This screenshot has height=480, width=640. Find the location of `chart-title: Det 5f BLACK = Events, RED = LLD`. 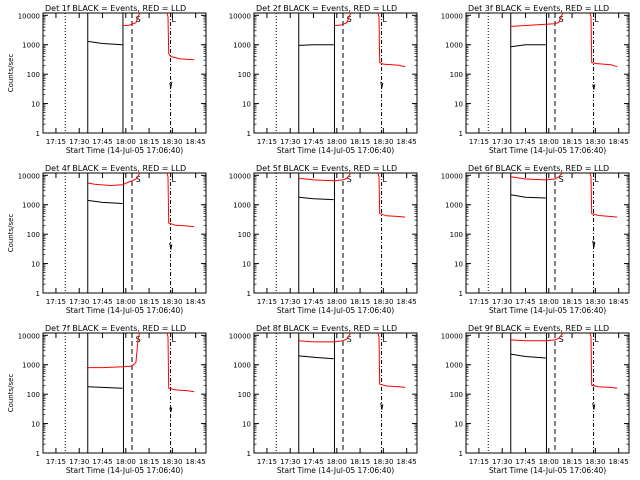

chart-title: Det 5f BLACK = Events, RED = LLD is located at coordinates (326, 168).